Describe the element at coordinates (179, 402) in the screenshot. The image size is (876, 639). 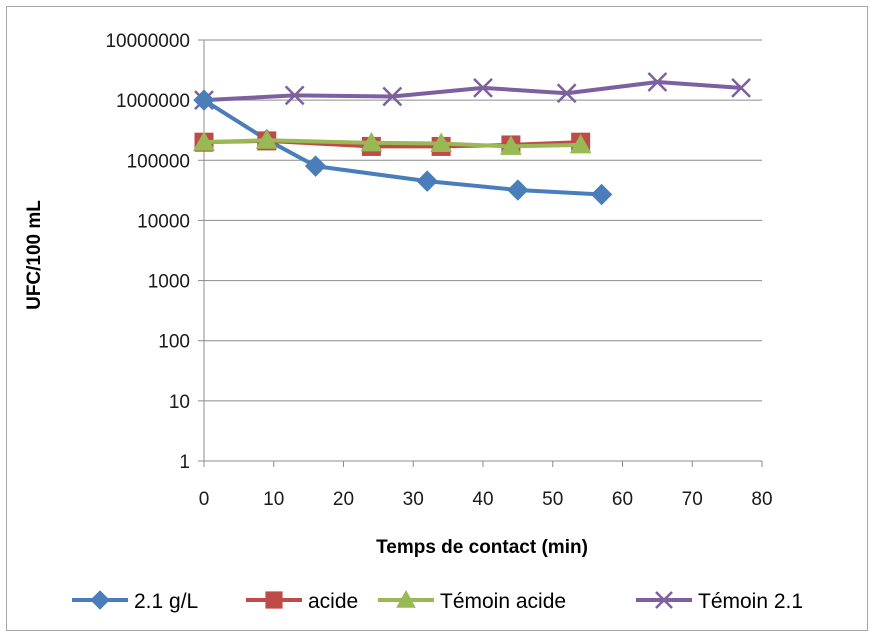
I see `y-tick-label: 10` at that location.